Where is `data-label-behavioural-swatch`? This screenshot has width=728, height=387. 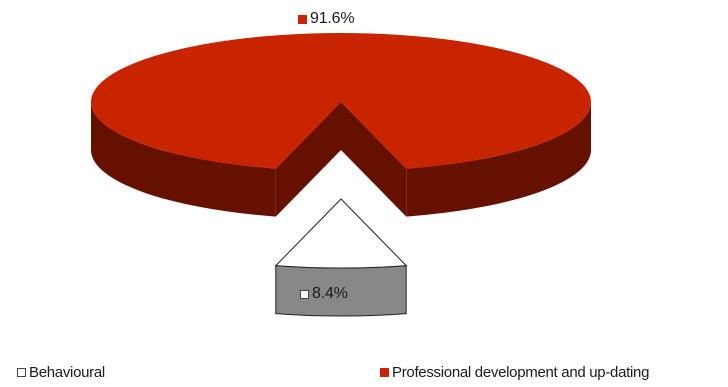
data-label-behavioural-swatch is located at coordinates (304, 294).